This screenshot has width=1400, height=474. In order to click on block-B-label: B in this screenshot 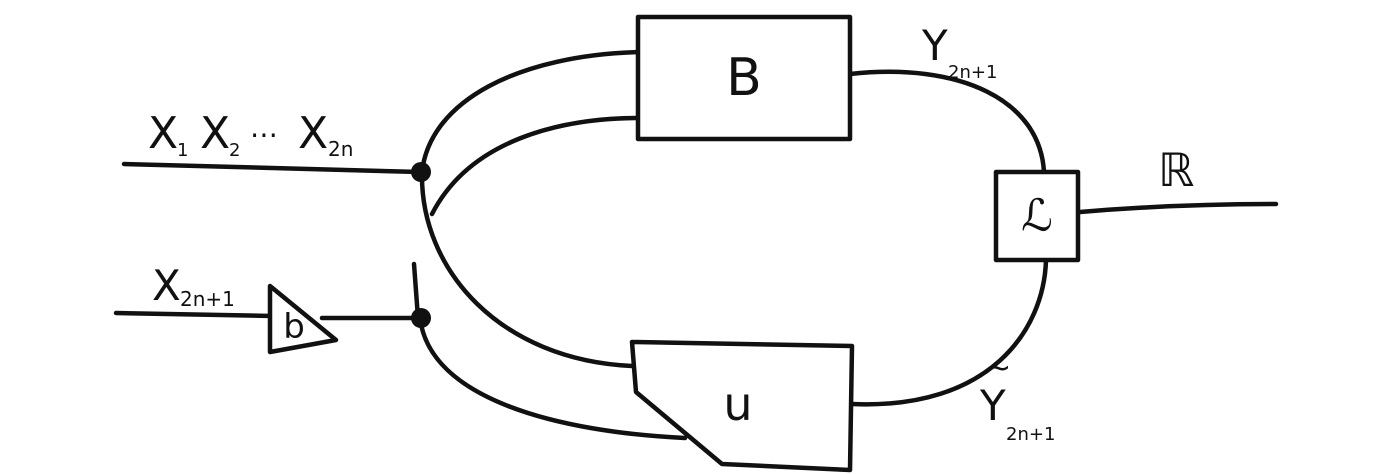, I will do `click(744, 78)`.